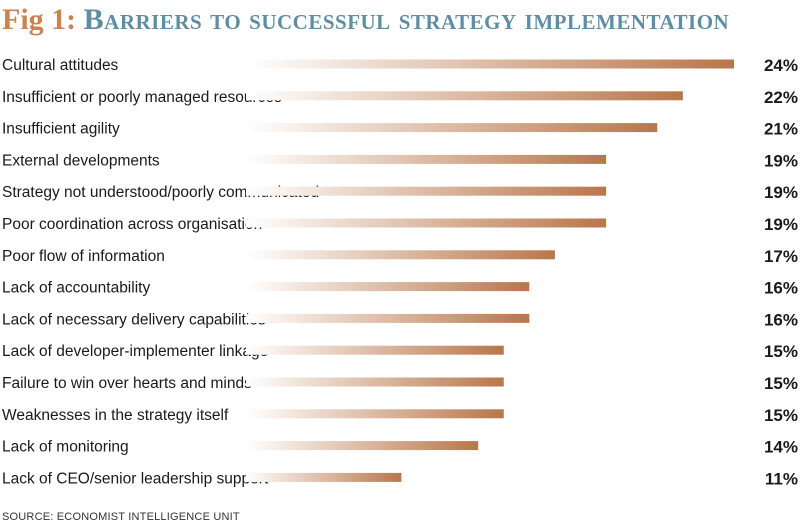 Image resolution: width=800 pixels, height=531 pixels. Describe the element at coordinates (134, 319) in the screenshot. I see `category-label: Lack of necessary delivery capabilities` at that location.